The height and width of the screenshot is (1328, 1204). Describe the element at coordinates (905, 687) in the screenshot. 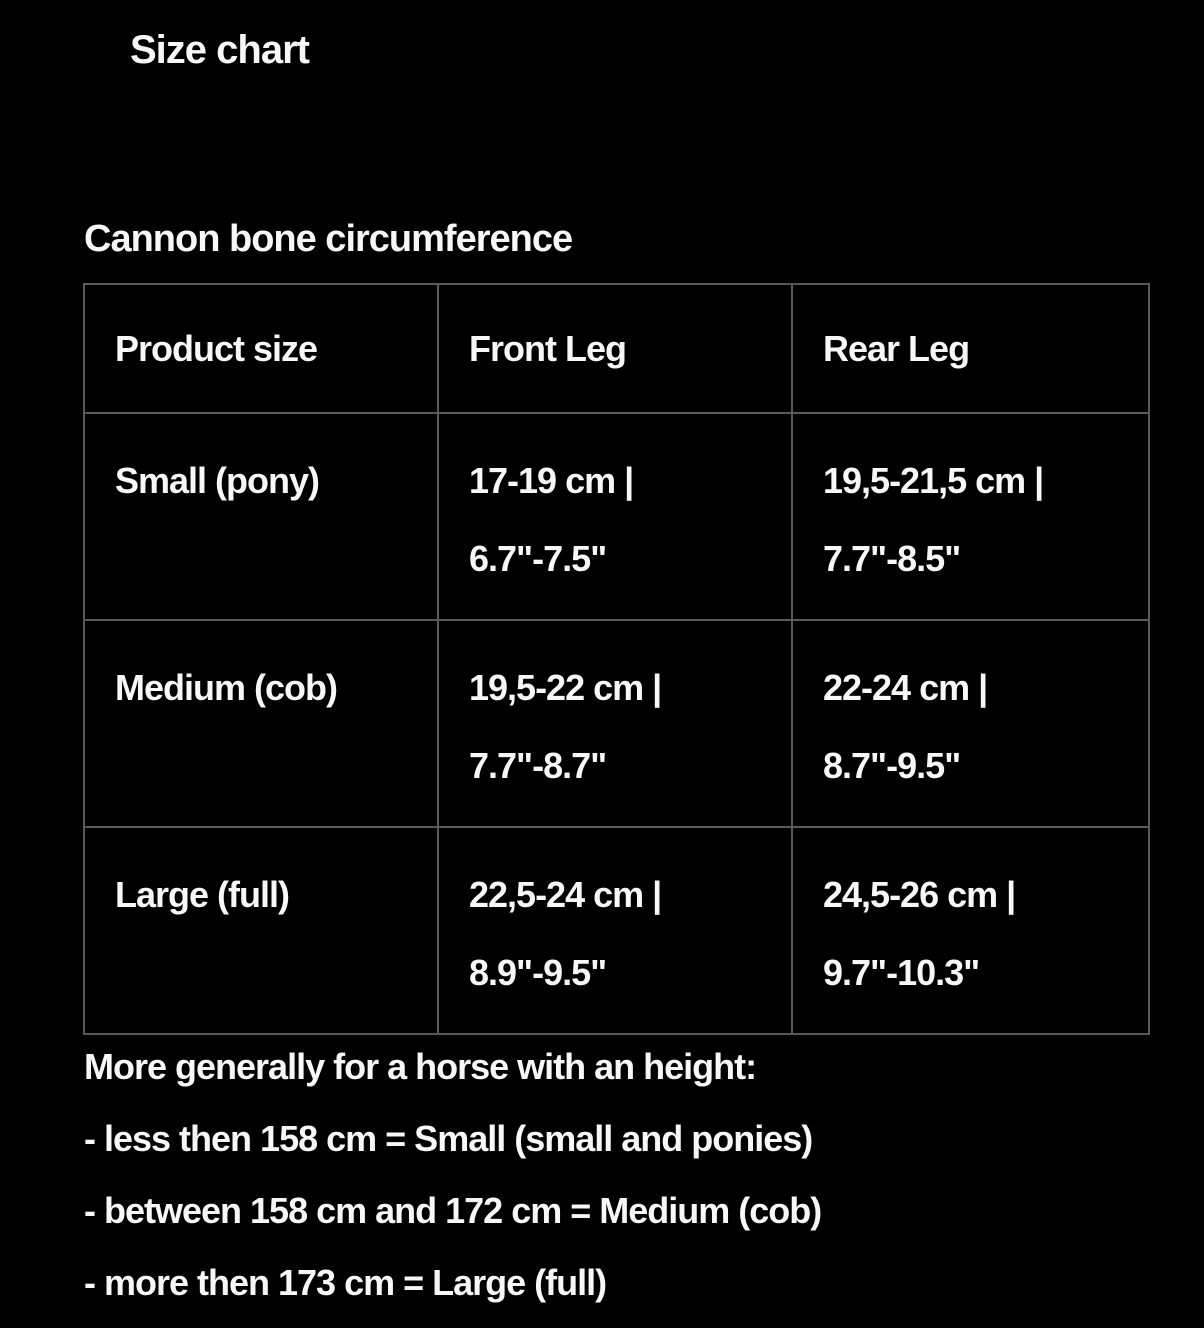

I see `rear-leg-cm-value: 22-24 cm |` at that location.